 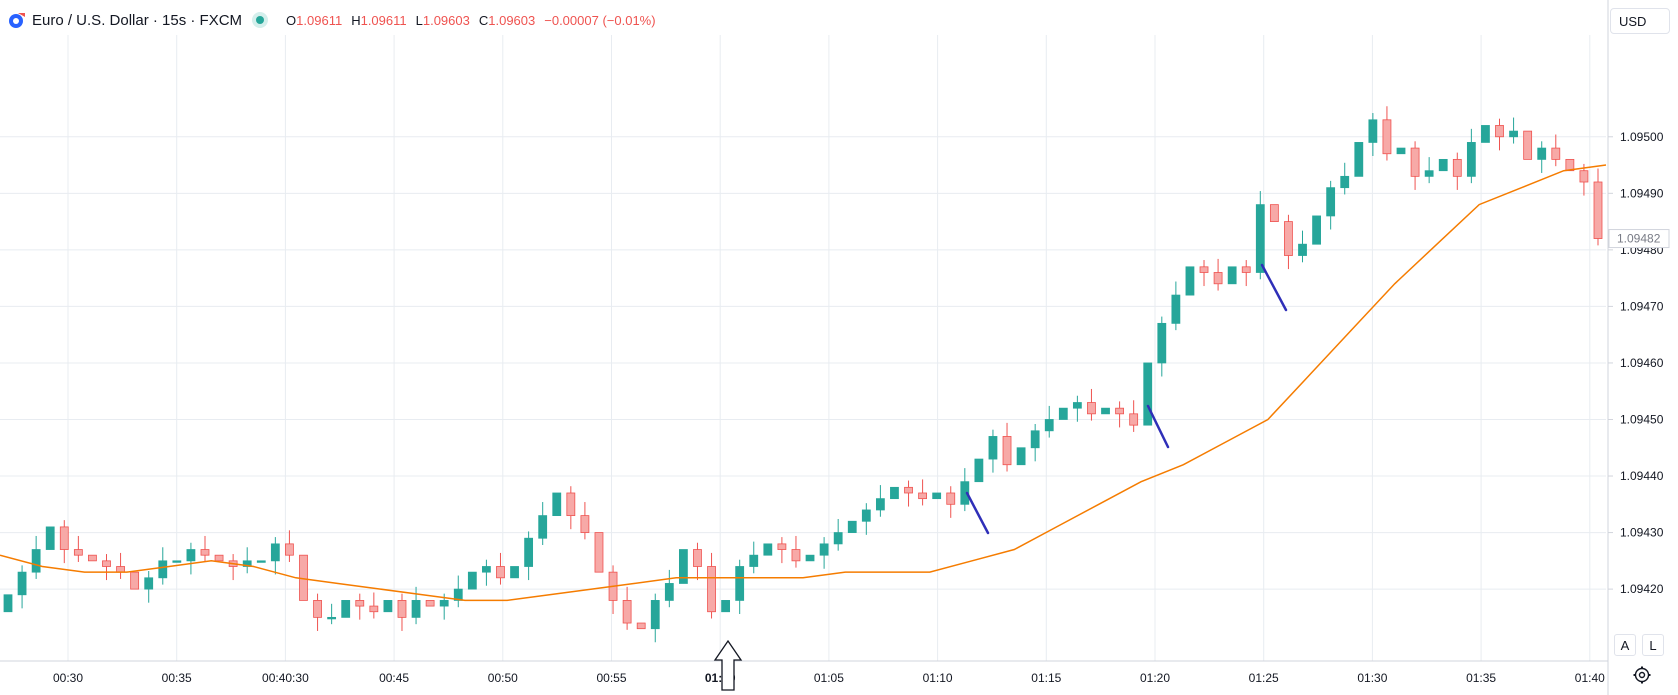 I want to click on ohlc-close: C1.09603, so click(x=507, y=20).